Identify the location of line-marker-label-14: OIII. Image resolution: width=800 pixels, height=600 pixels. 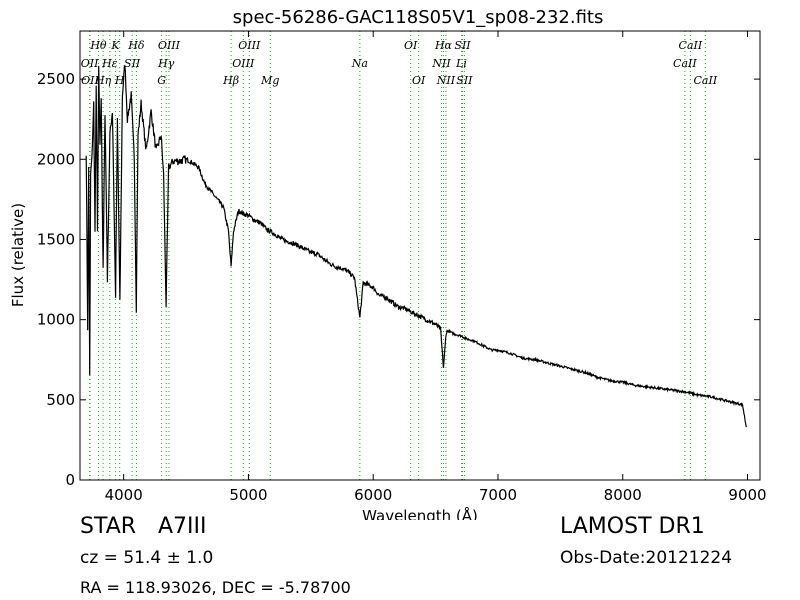
(249, 45).